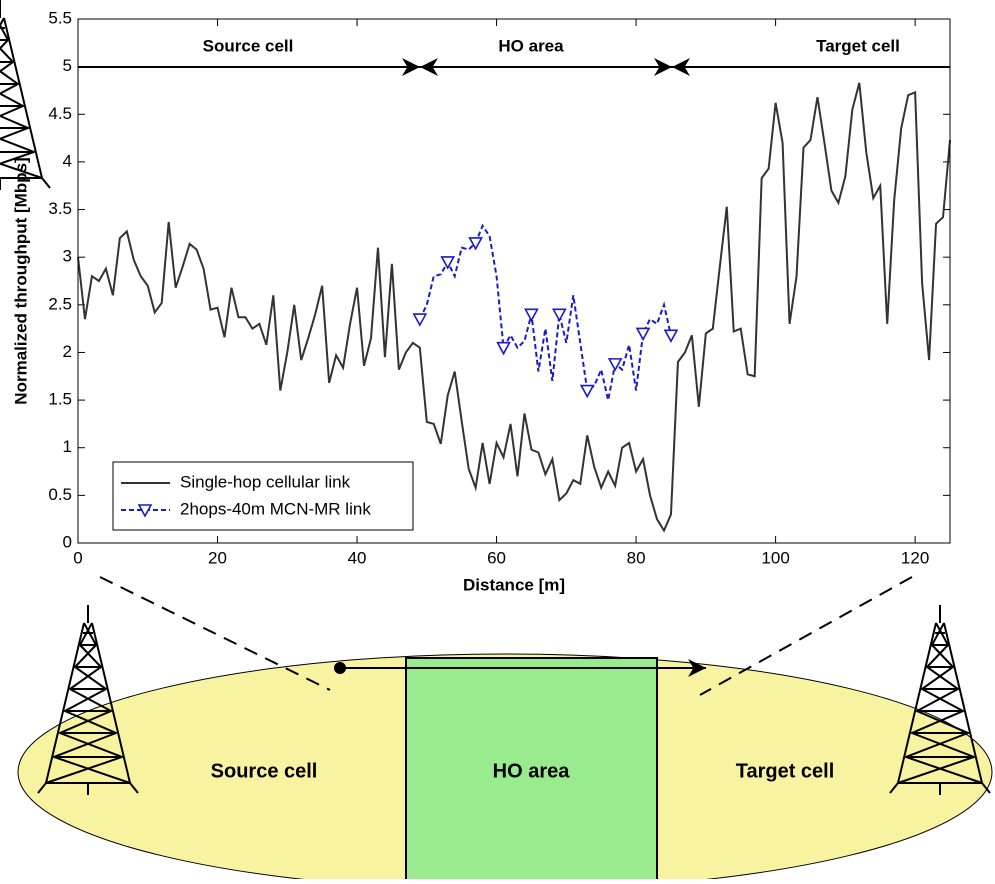 The image size is (995, 884). I want to click on annotation: Target cell, so click(858, 45).